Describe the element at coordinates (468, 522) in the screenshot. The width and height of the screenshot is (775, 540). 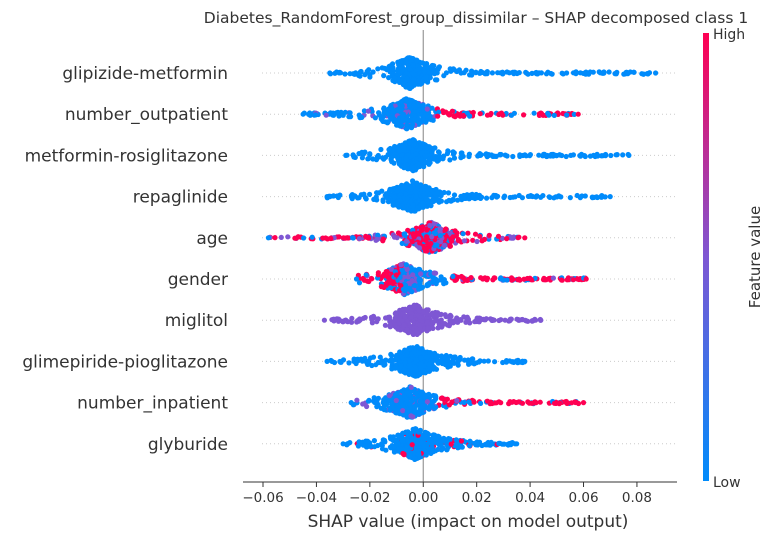
I see `x-axis-label: SHAP value (impact on model output)` at that location.